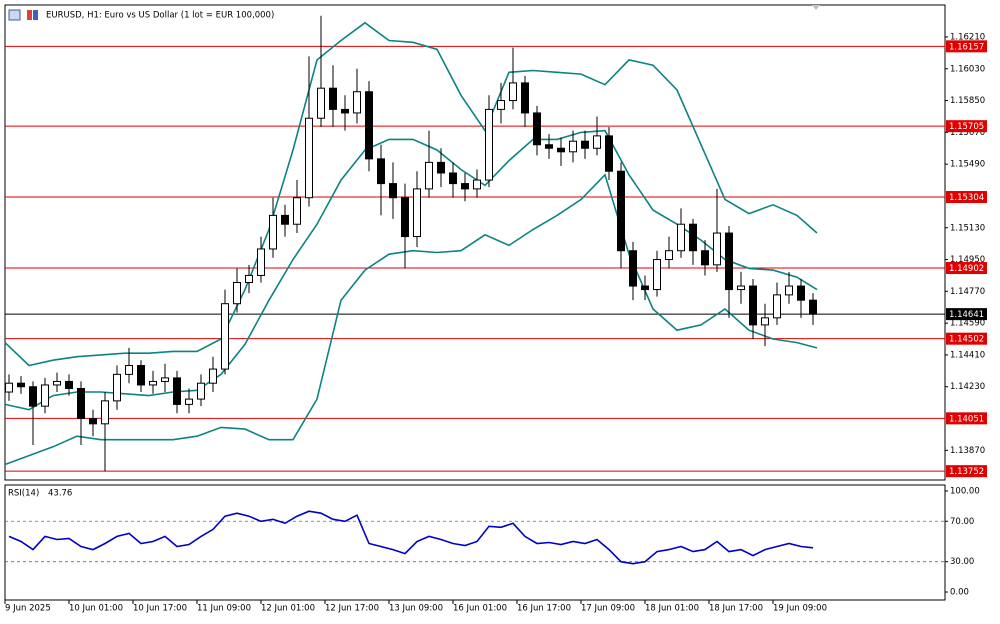 Image resolution: width=1000 pixels, height=624 pixels. I want to click on x-tick-label: 10 Jun 17:00, so click(160, 609).